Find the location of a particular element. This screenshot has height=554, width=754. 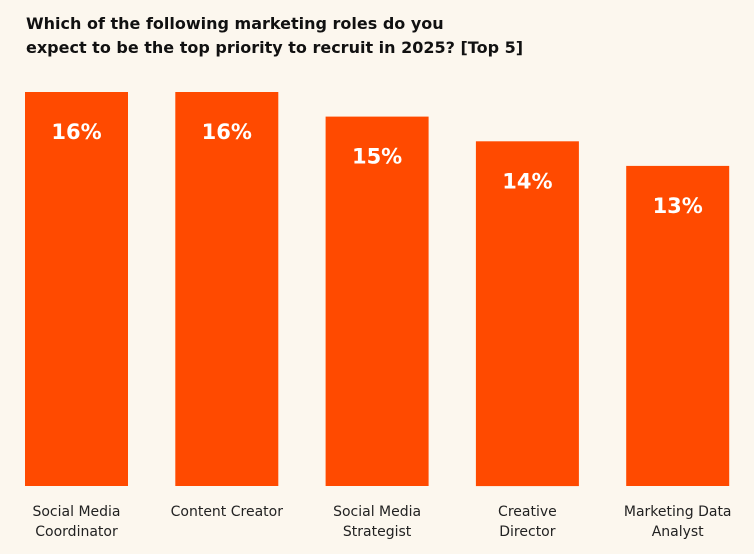

bar-value-label-1: 16% is located at coordinates (76, 132).